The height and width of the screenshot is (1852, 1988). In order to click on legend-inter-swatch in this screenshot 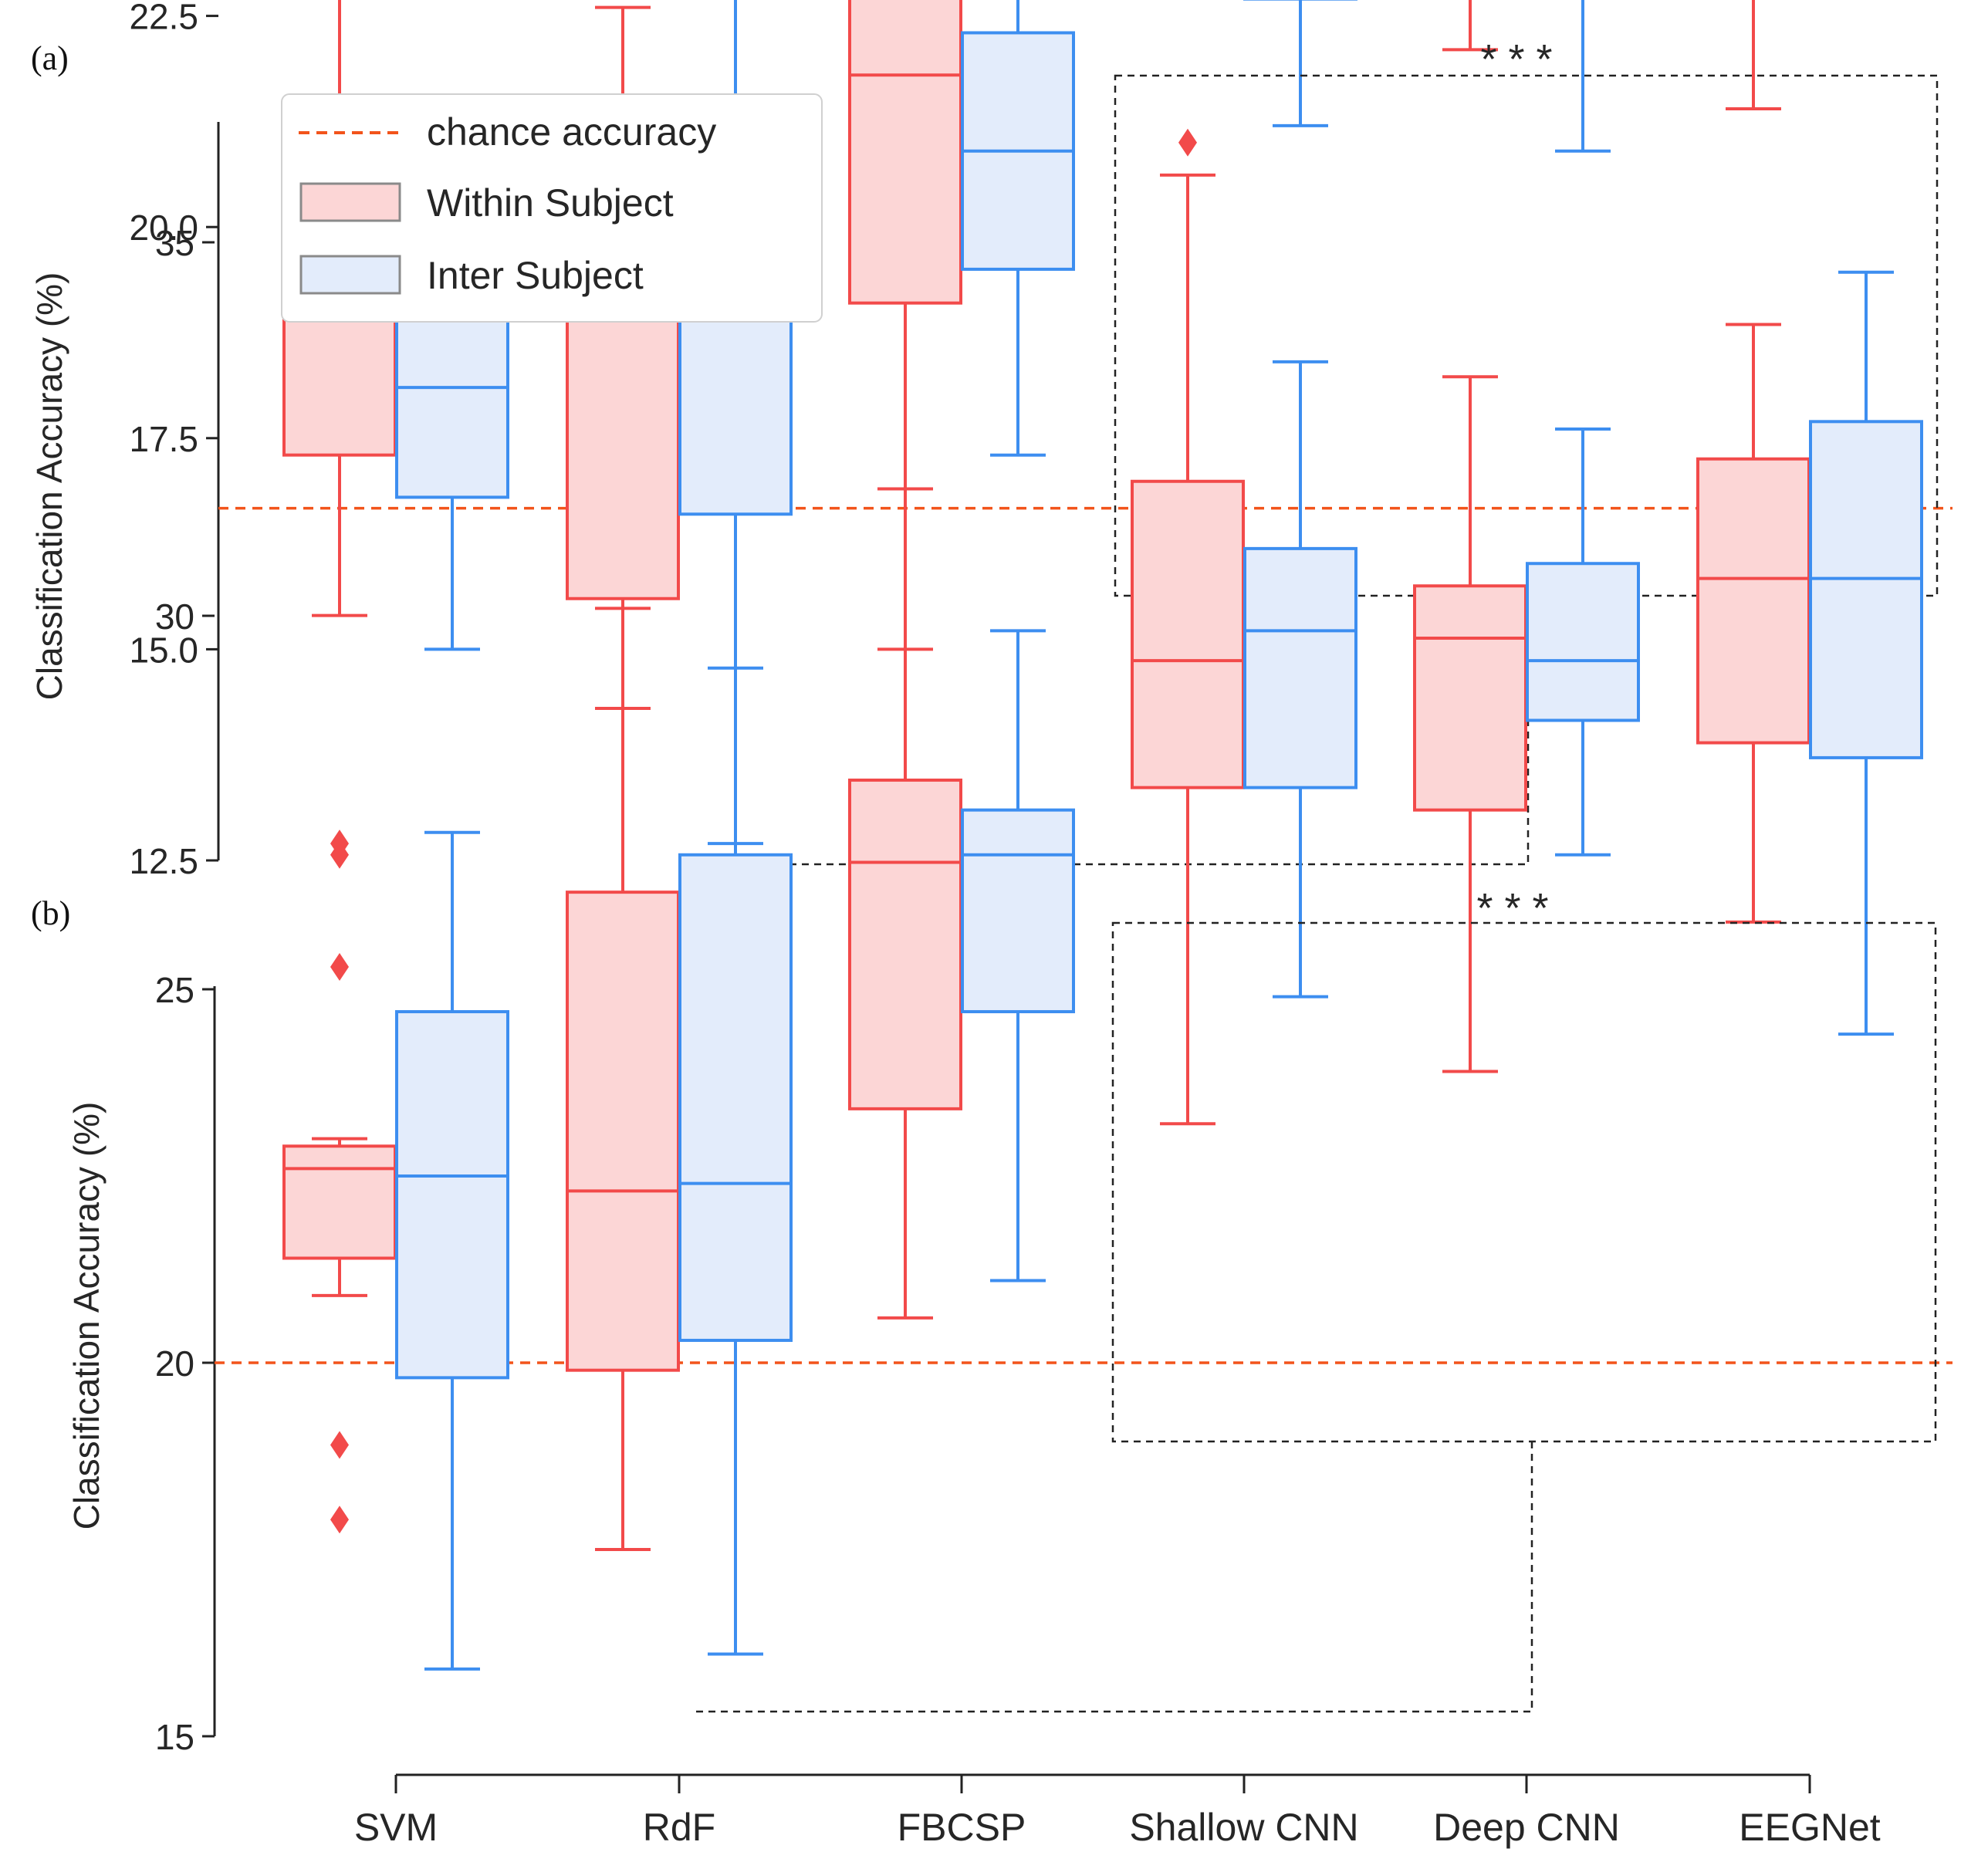, I will do `click(350, 275)`.